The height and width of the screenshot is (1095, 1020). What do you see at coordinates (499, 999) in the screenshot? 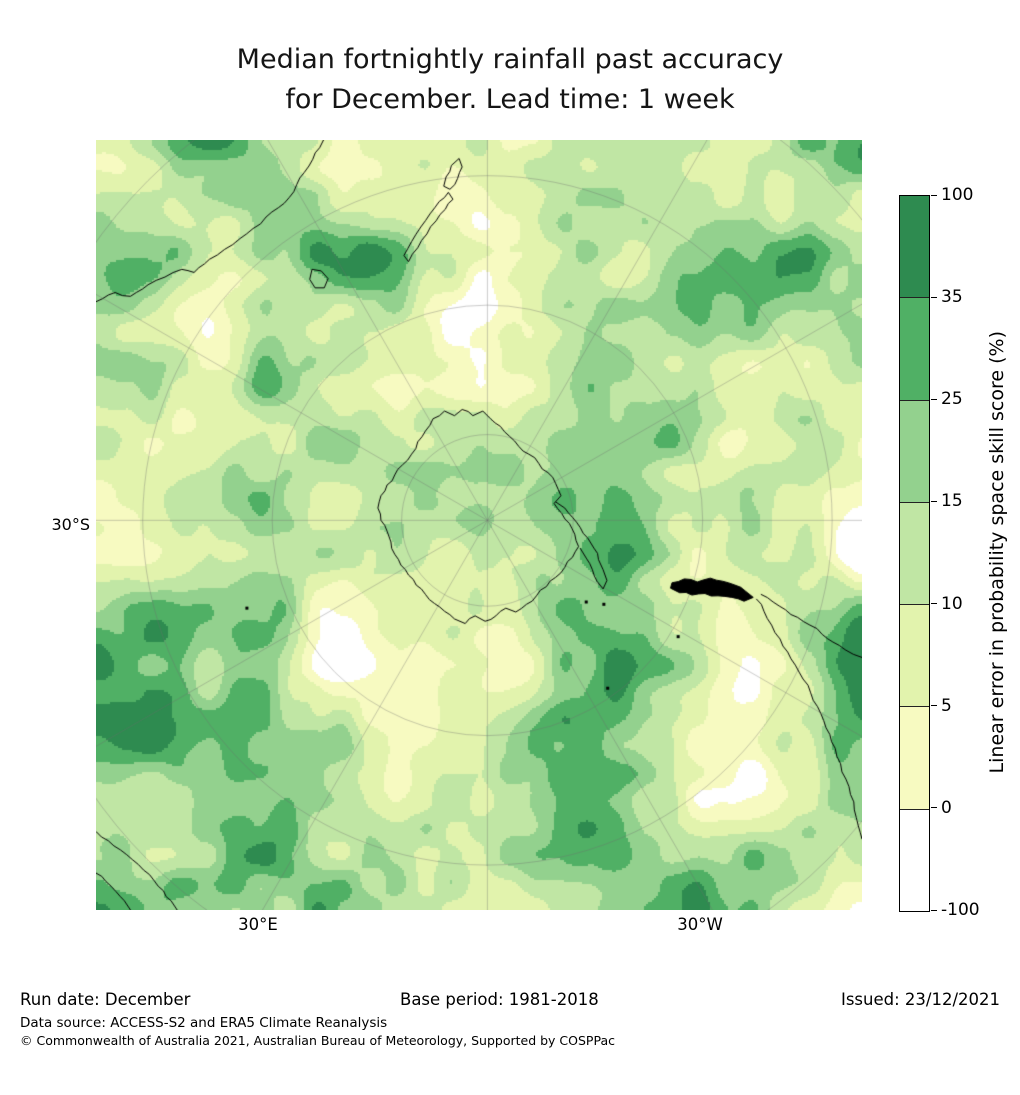
I see `base-period-text: Base period: 1981-2018` at bounding box center [499, 999].